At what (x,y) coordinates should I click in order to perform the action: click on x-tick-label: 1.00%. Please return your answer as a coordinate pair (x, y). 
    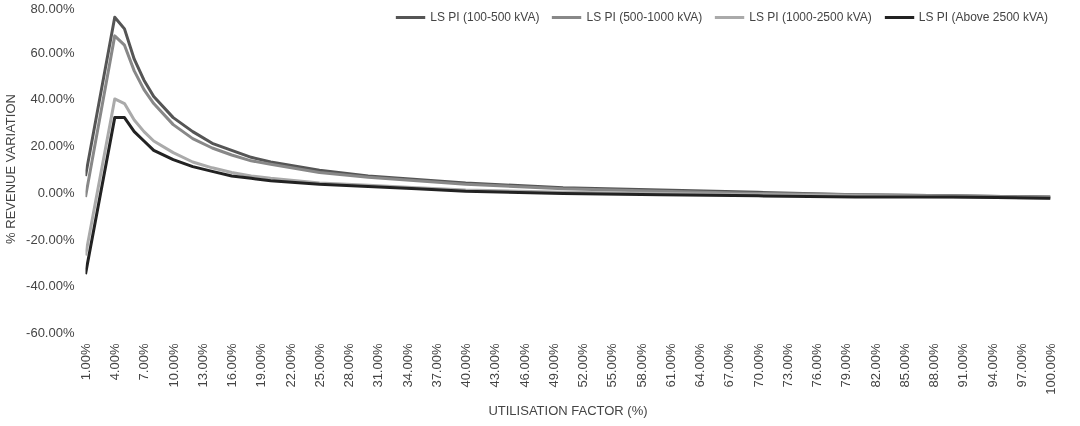
    Looking at the image, I should click on (85, 362).